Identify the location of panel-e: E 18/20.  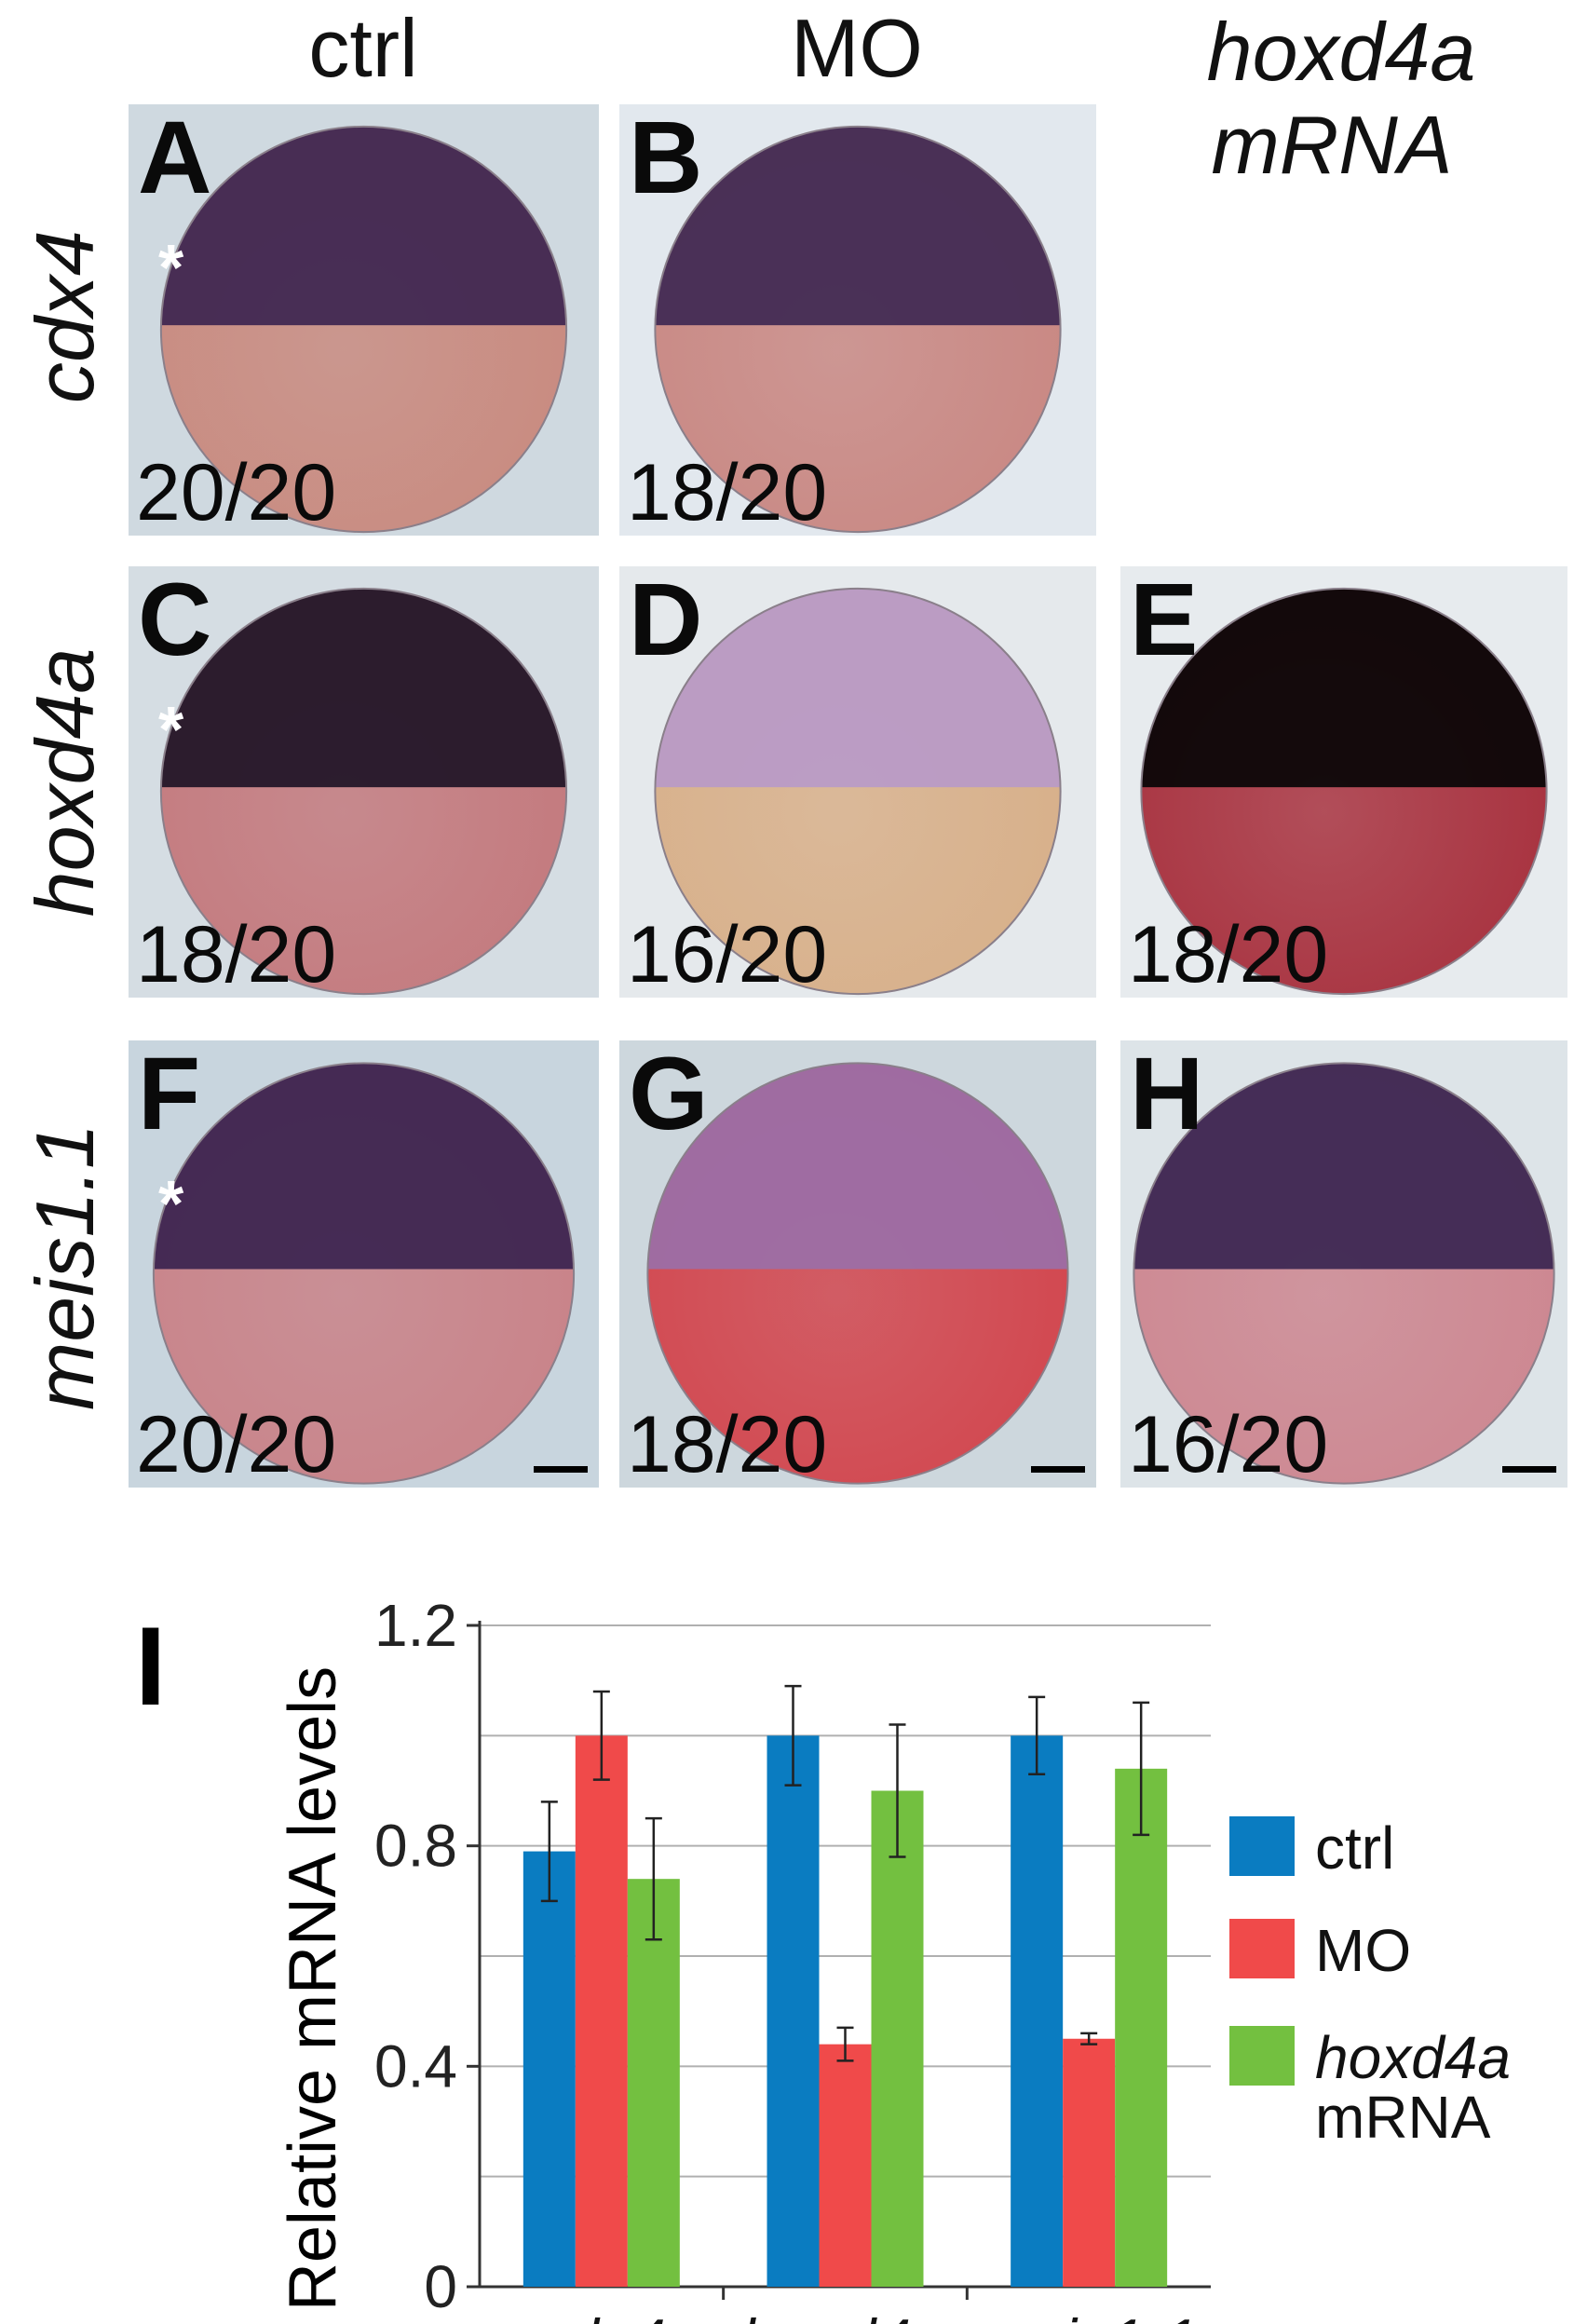
(1343, 782).